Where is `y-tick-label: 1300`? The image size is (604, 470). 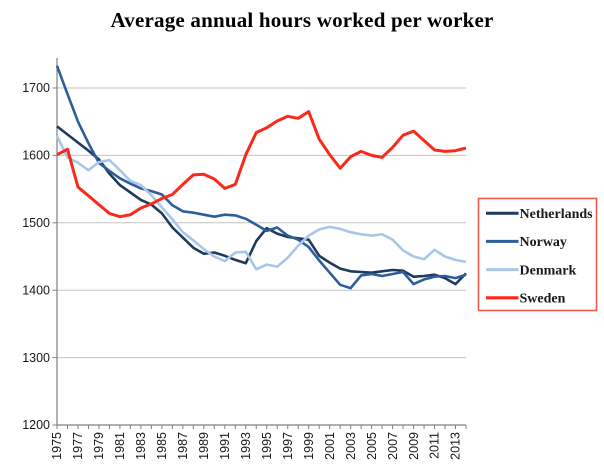 y-tick-label: 1300 is located at coordinates (36, 358).